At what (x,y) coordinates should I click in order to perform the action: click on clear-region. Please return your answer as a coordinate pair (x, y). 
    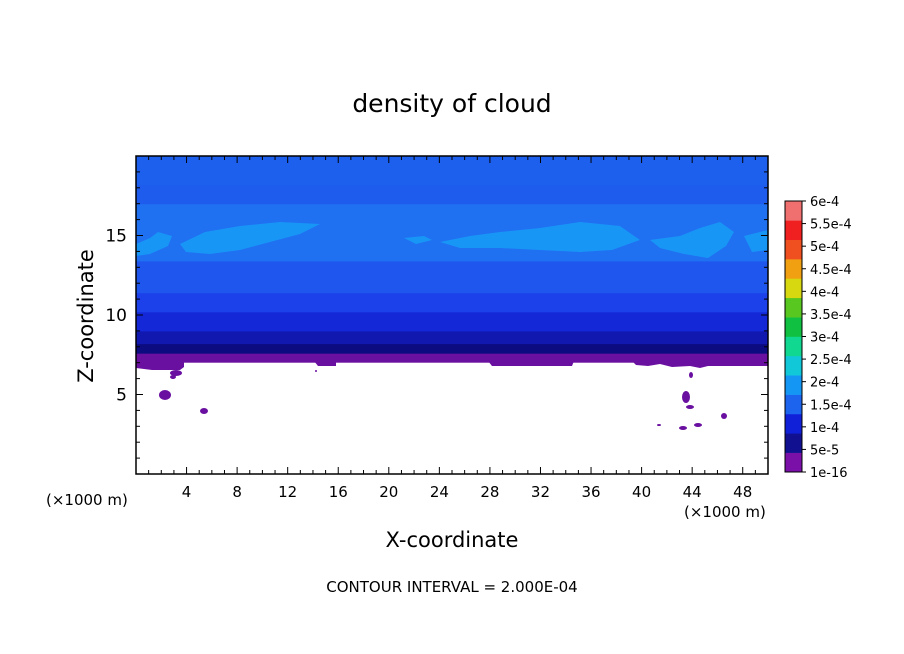
    Looking at the image, I should click on (452, 418).